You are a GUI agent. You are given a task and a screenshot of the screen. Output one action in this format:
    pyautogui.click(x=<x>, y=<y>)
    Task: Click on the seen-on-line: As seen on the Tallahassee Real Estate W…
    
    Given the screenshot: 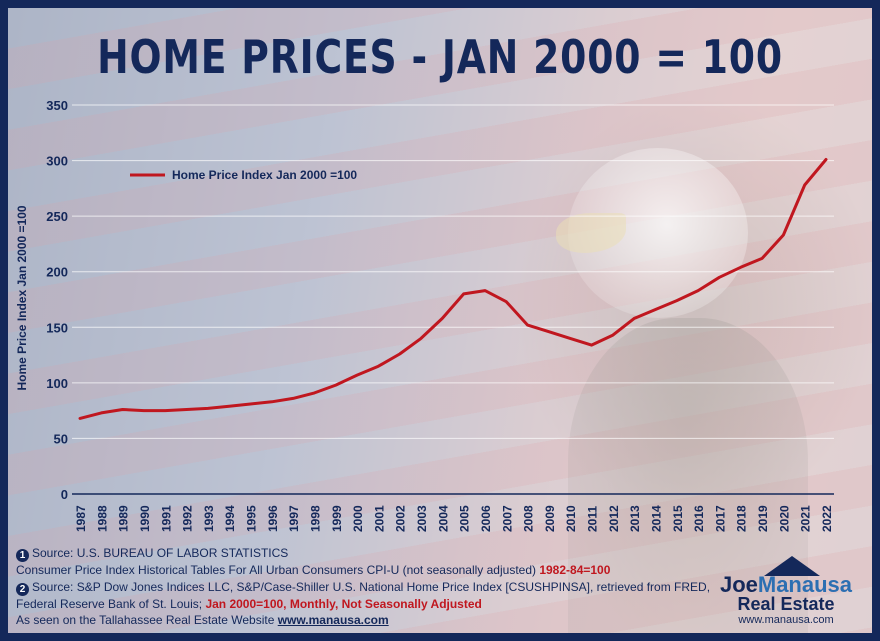 What is the action you would take?
    pyautogui.click(x=376, y=620)
    